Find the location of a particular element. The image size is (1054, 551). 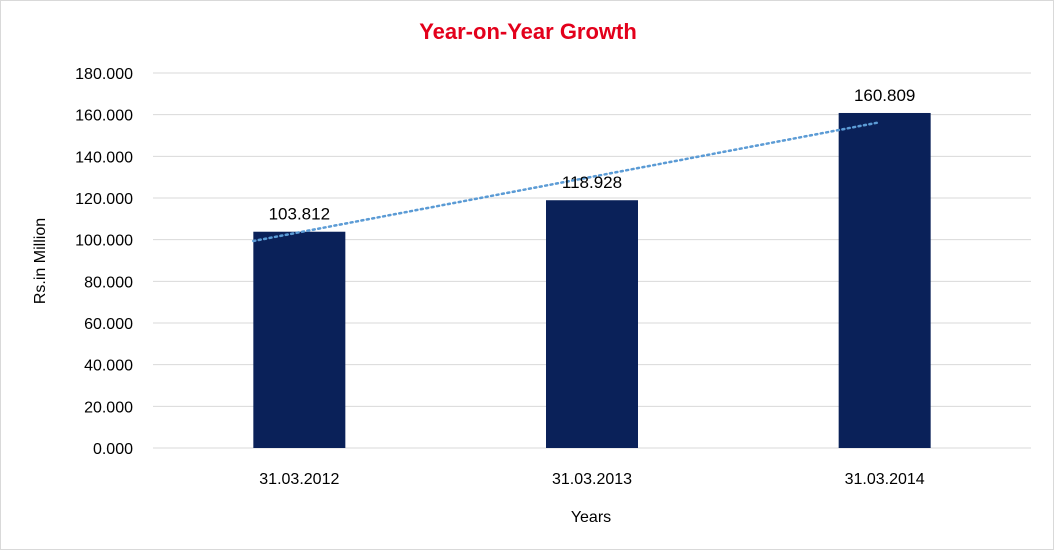

x-axis-tick-labels: 31.03.2012 31.03.2013 31.03.2014 is located at coordinates (592, 479).